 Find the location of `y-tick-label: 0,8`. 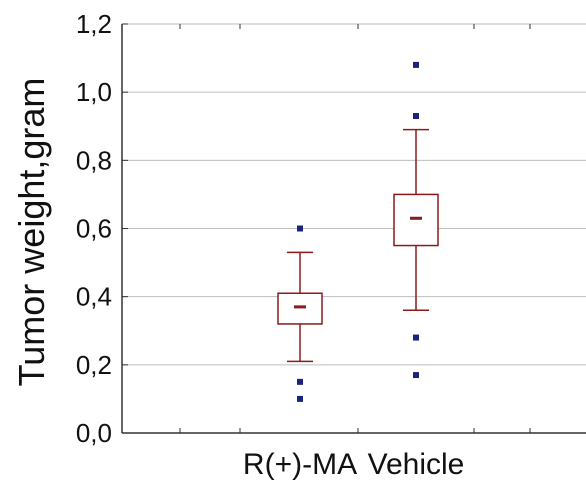

y-tick-label: 0,8 is located at coordinates (94, 160).